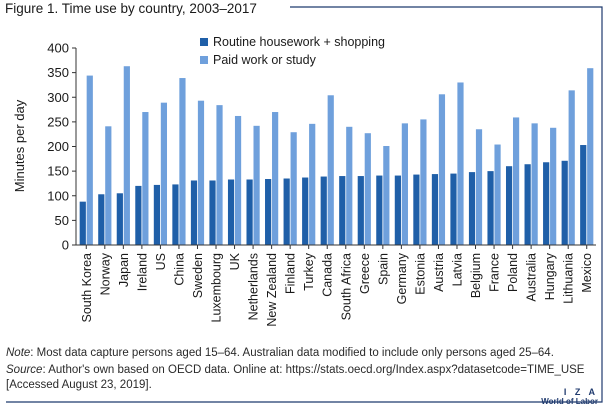 Image resolution: width=608 pixels, height=410 pixels. I want to click on x-tick-label: Norway, so click(105, 273).